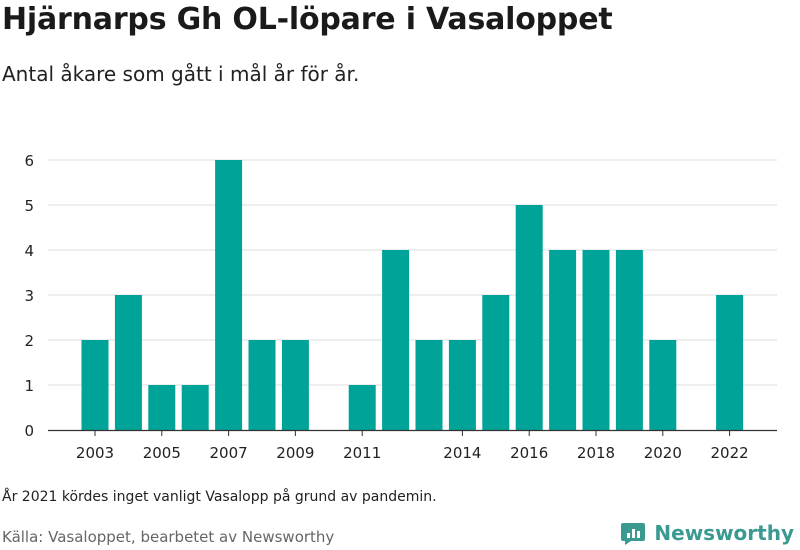 The width and height of the screenshot is (800, 550). I want to click on x-tick-label: 2016, so click(529, 453).